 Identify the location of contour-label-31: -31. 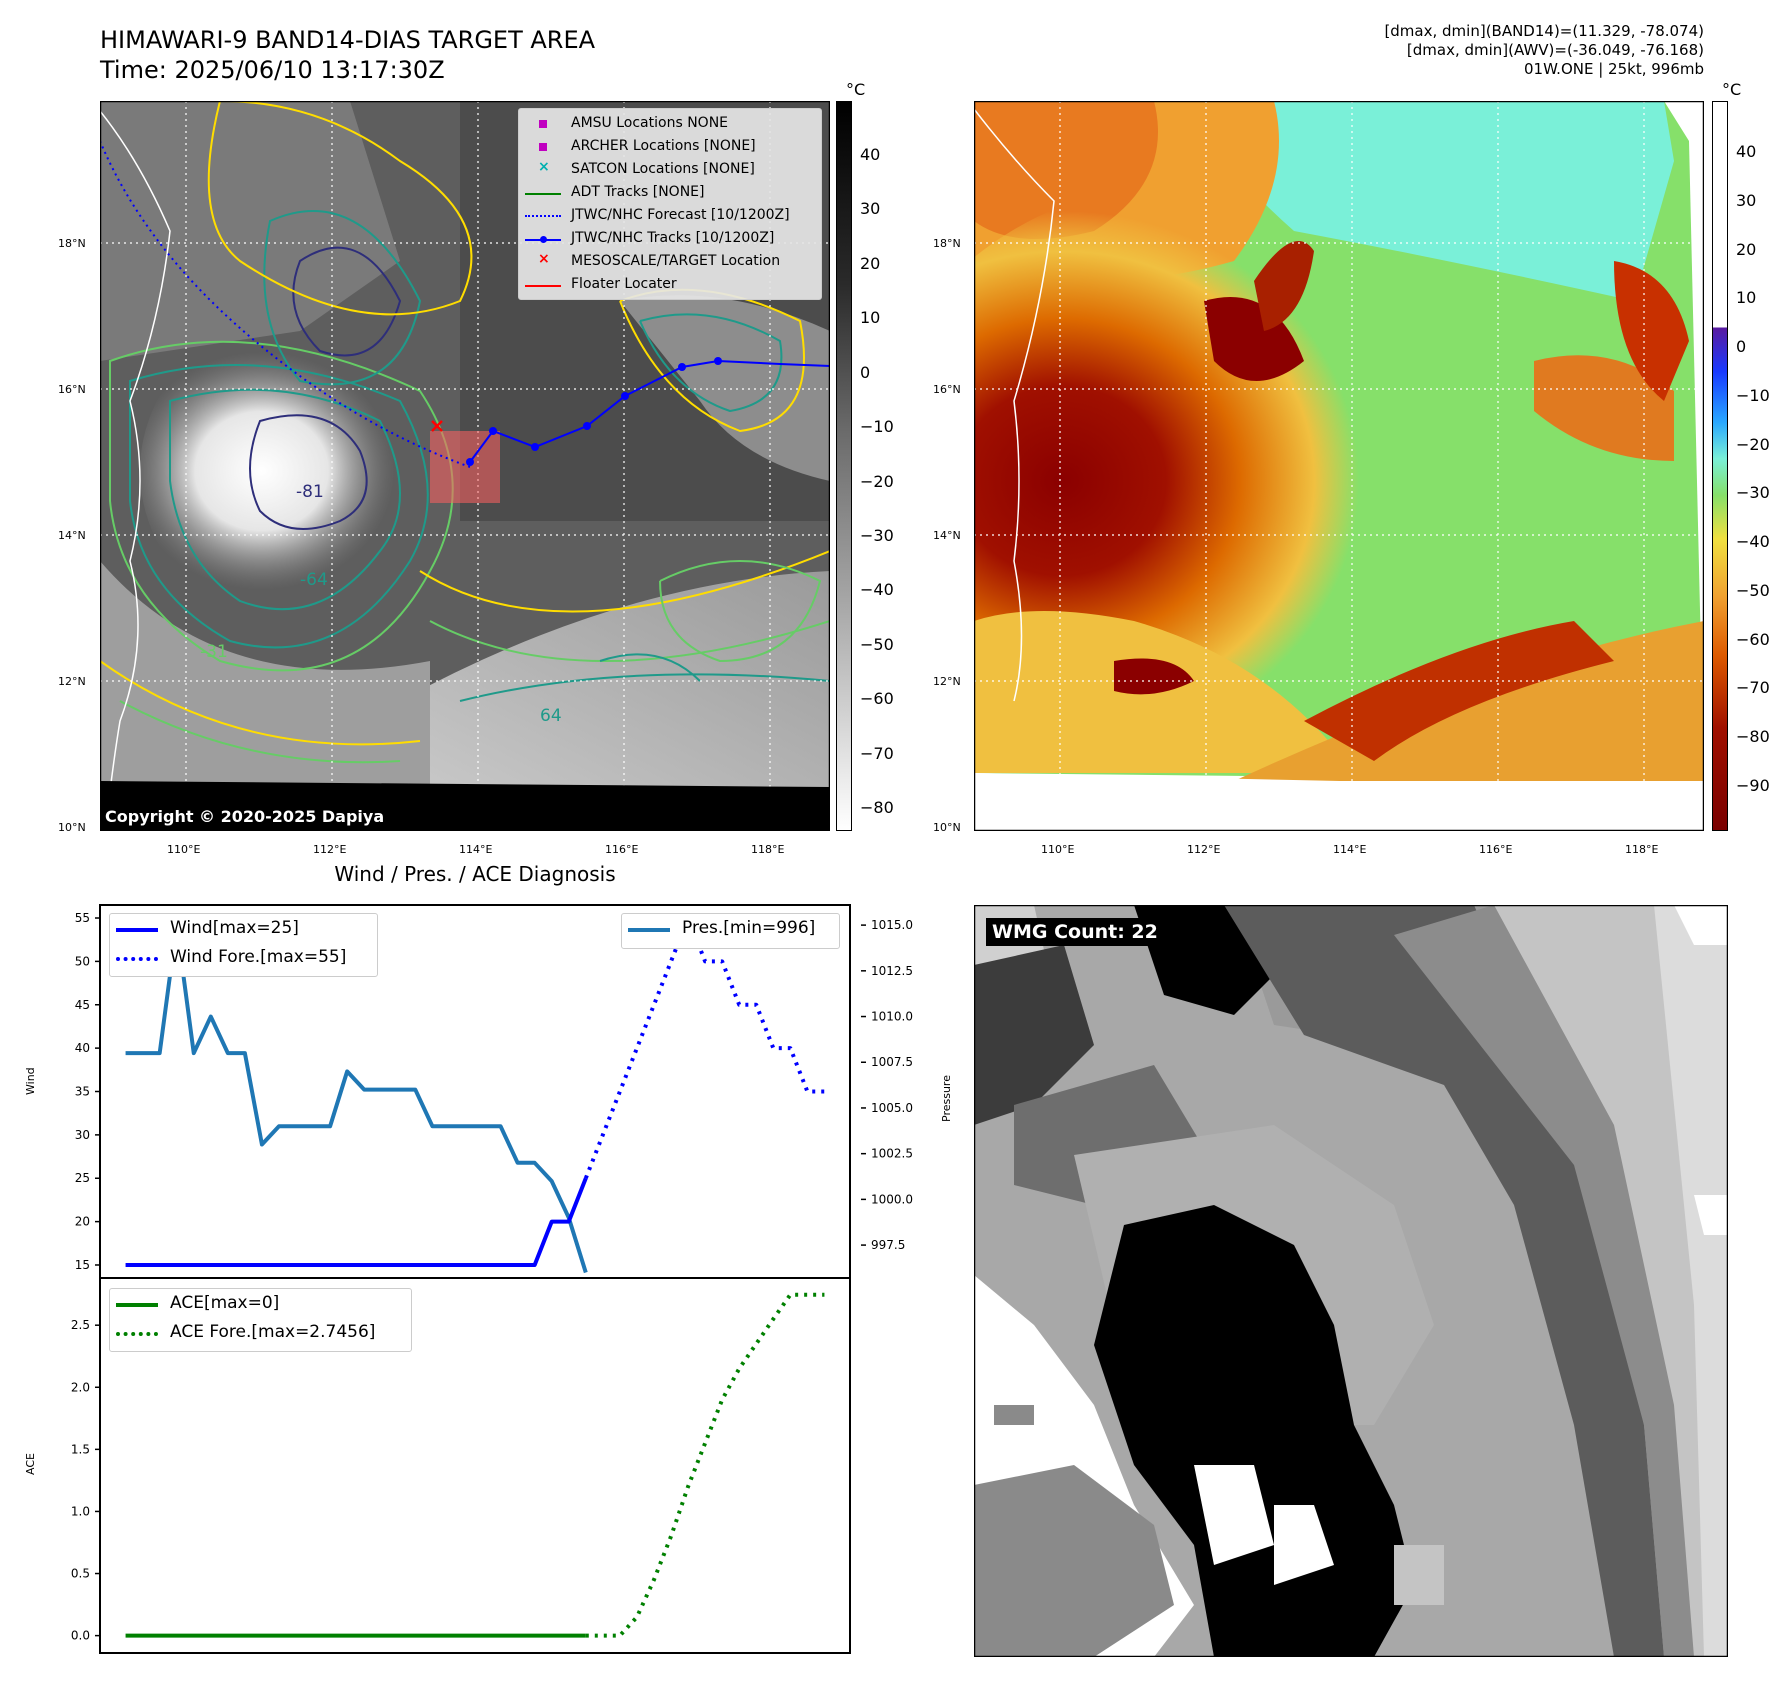
(214, 652).